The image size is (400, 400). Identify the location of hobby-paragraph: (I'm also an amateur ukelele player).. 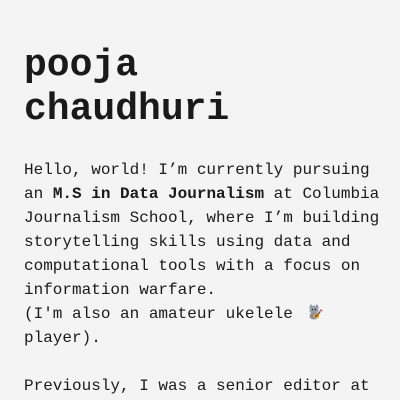
(204, 326).